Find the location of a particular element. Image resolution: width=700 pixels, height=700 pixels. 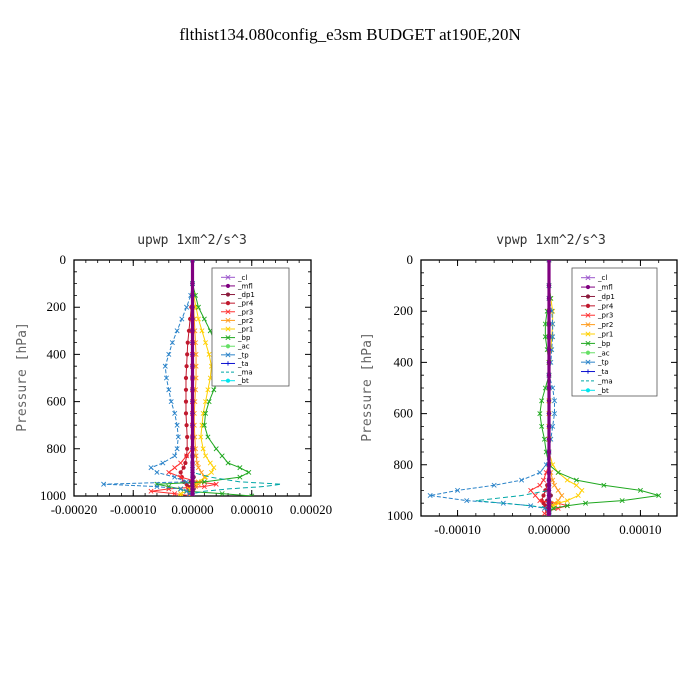

series-line-ma is located at coordinates (512, 388).